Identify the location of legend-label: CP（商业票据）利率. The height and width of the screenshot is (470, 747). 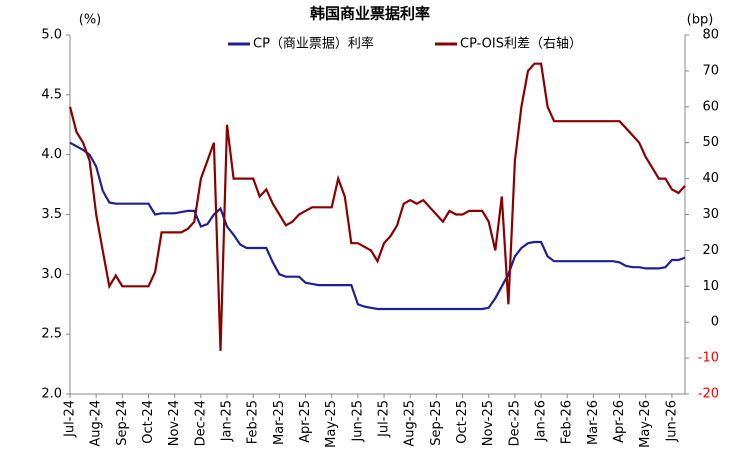
(313, 44).